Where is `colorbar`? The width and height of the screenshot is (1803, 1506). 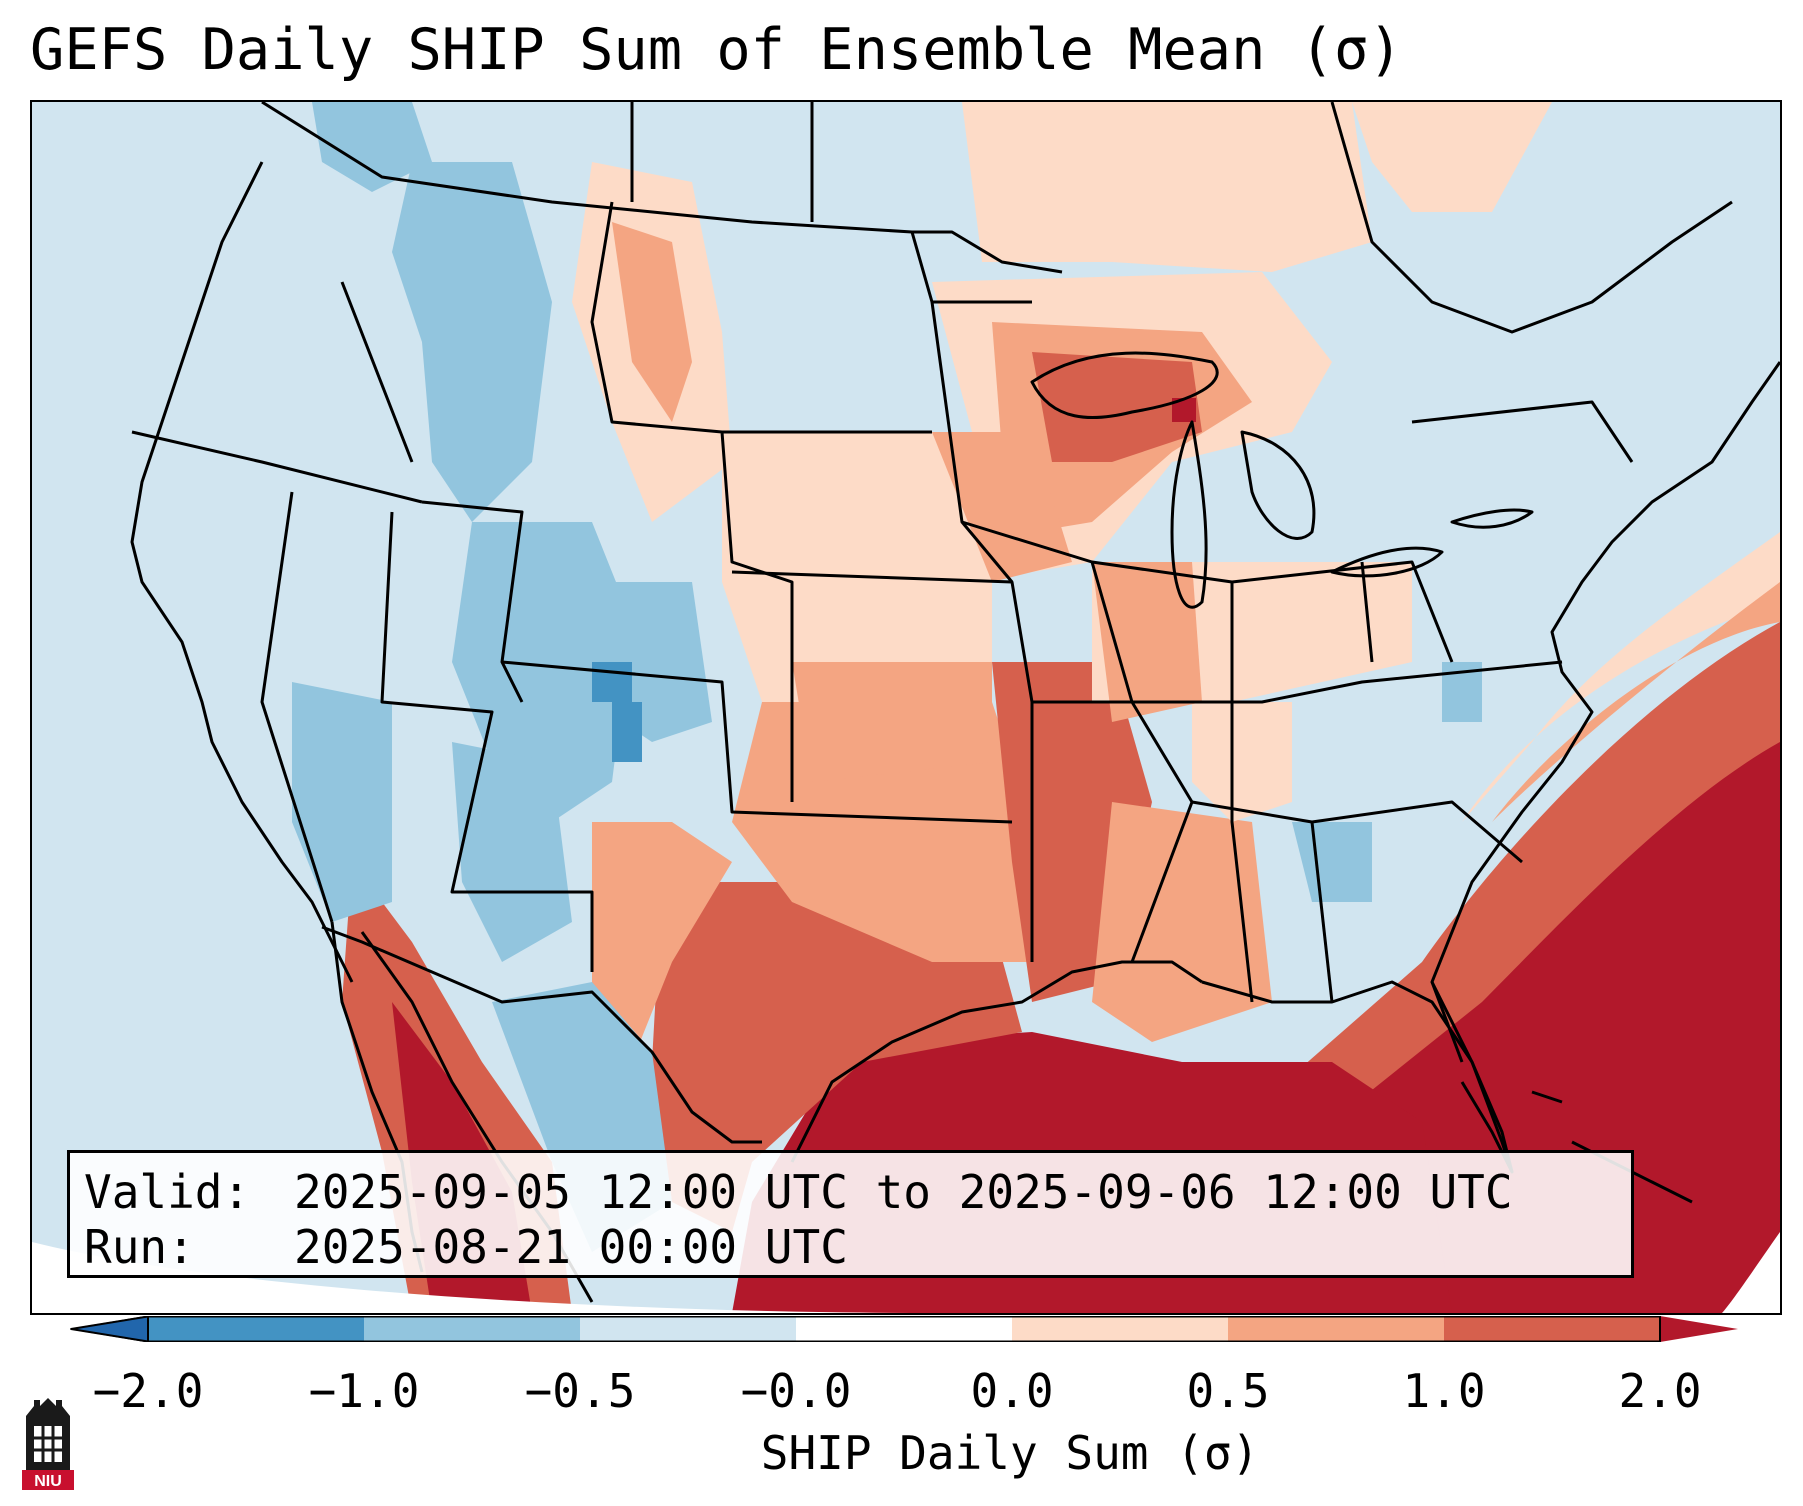
colorbar is located at coordinates (904, 1329).